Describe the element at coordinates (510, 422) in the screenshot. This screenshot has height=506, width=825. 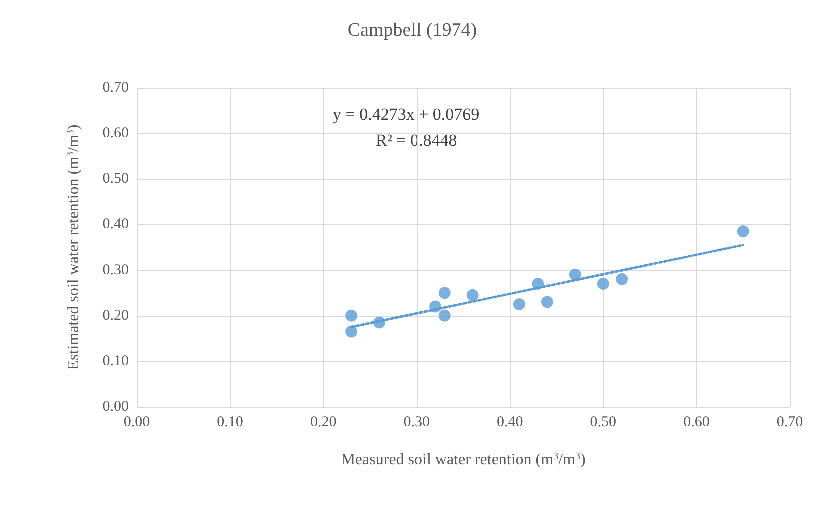
I see `x-tick-label: 0.40` at that location.